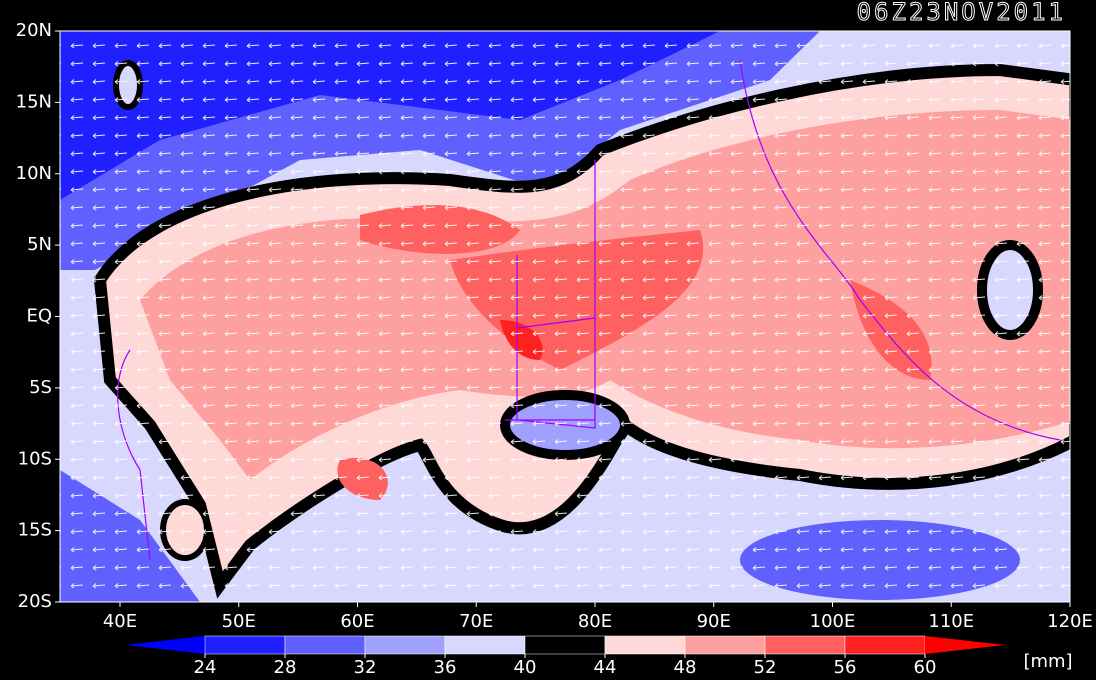 The width and height of the screenshot is (1096, 680). What do you see at coordinates (845, 667) in the screenshot?
I see `colorbar-label: 56` at bounding box center [845, 667].